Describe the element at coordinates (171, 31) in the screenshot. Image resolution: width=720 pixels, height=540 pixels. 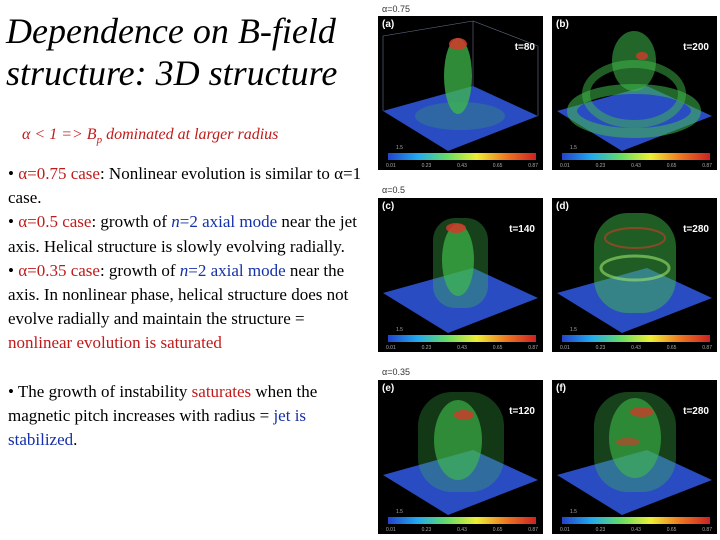
I see `title-line-1: Dependence on B-field` at that location.